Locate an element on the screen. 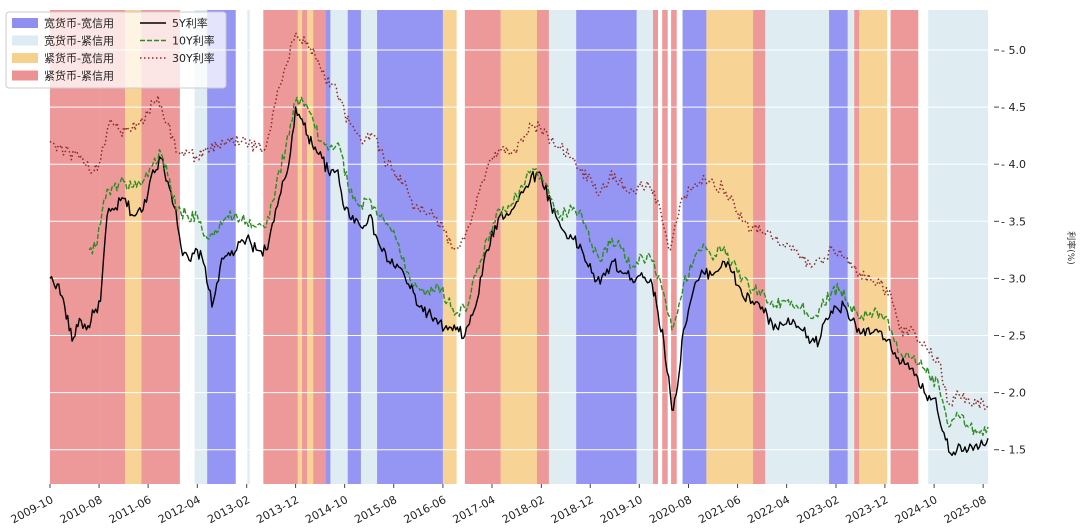 This screenshot has width=1080, height=532. legend-label: 10Y利率 is located at coordinates (193, 41).